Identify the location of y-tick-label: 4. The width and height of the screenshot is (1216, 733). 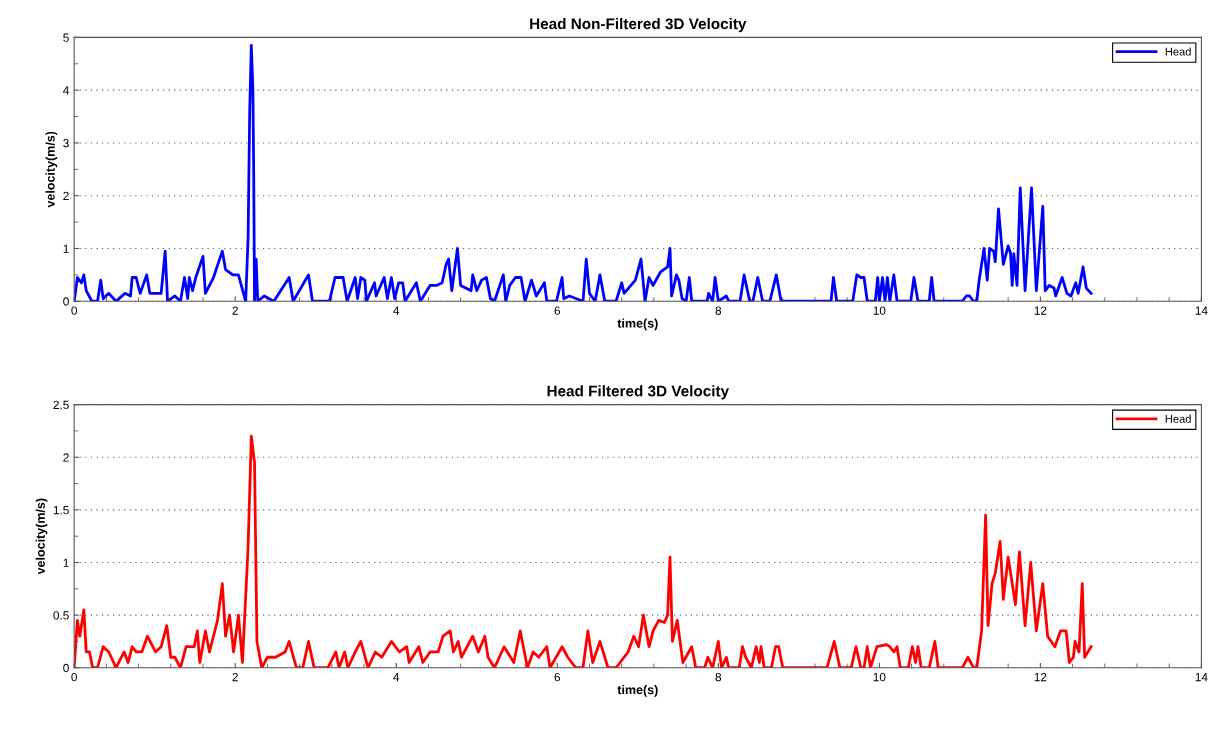
(66, 90).